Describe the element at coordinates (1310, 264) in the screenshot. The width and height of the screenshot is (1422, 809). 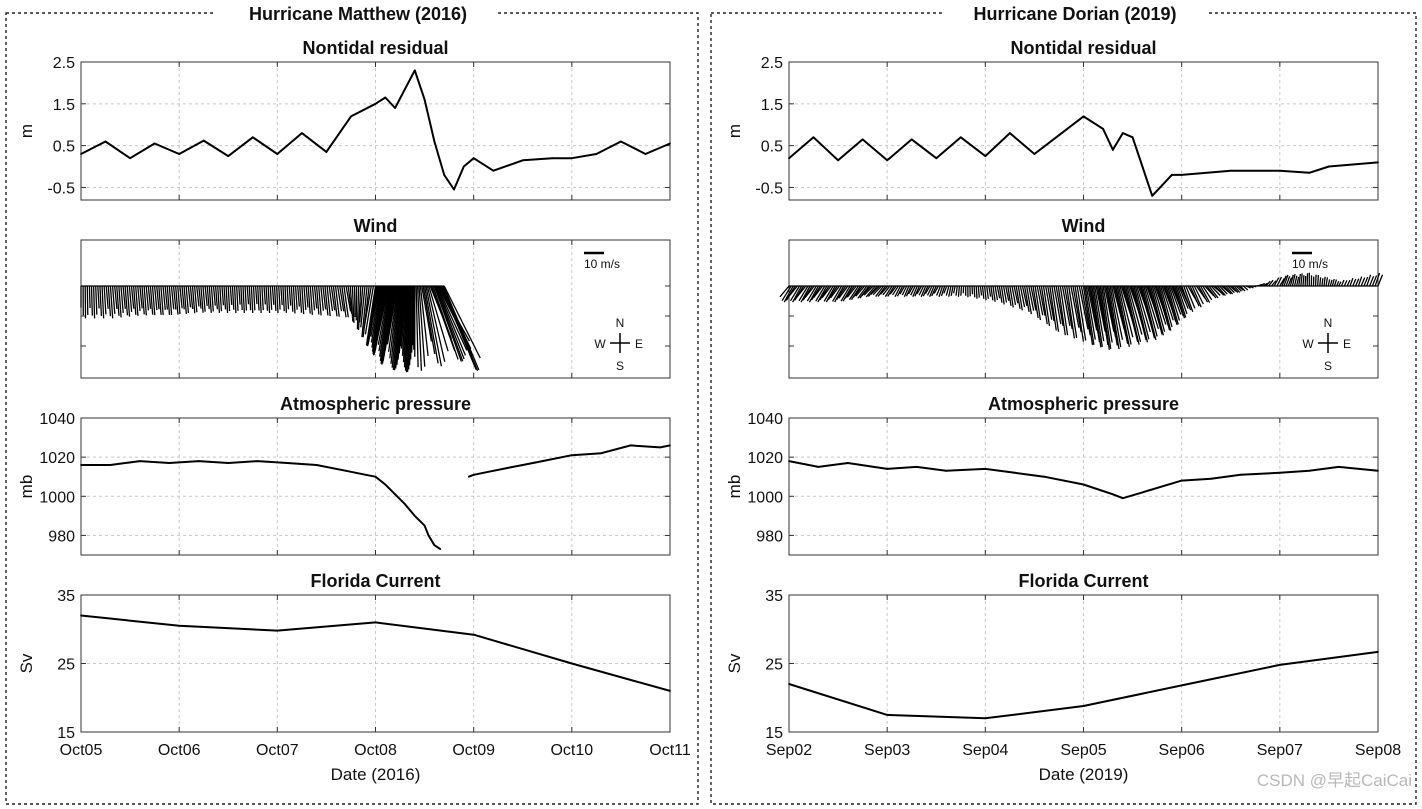
I see `wind-scale-label: 10 m/s` at that location.